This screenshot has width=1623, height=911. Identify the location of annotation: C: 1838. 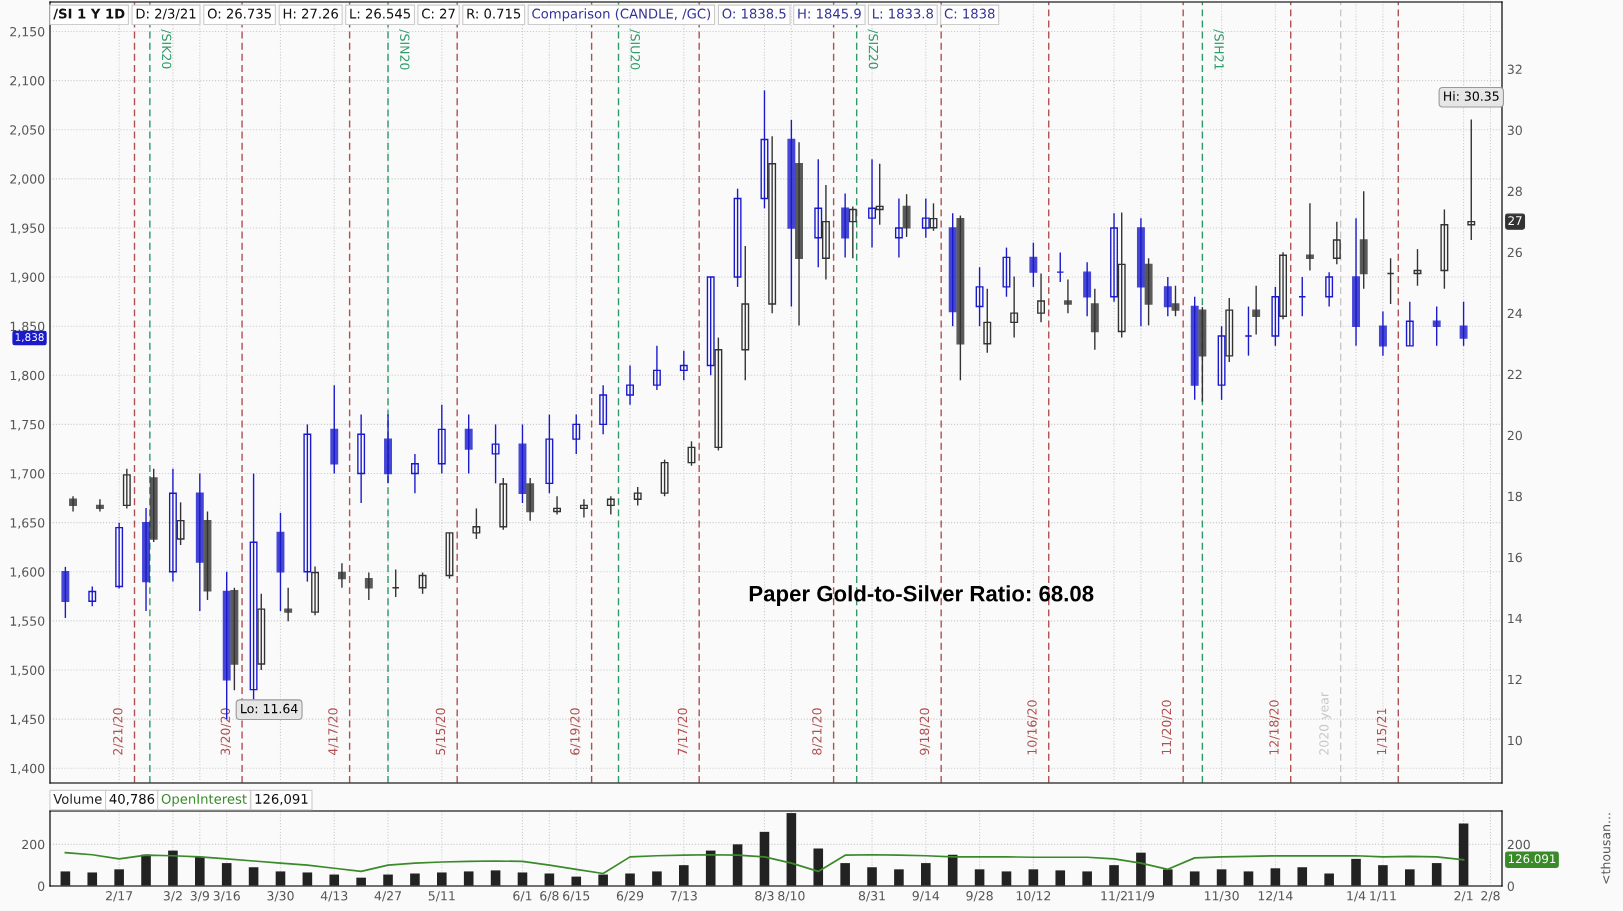
(969, 13).